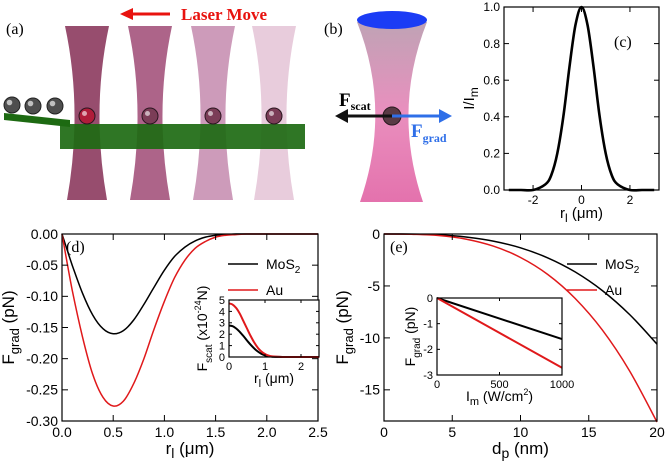 The image size is (665, 466). What do you see at coordinates (198, 306) in the screenshot?
I see `y-axis-label-exp: -24` at bounding box center [198, 306].